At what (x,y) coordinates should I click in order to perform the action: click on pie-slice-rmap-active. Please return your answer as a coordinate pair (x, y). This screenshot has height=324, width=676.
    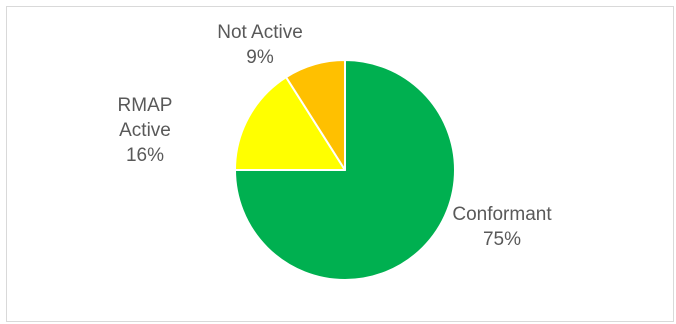
    Looking at the image, I should click on (290, 123).